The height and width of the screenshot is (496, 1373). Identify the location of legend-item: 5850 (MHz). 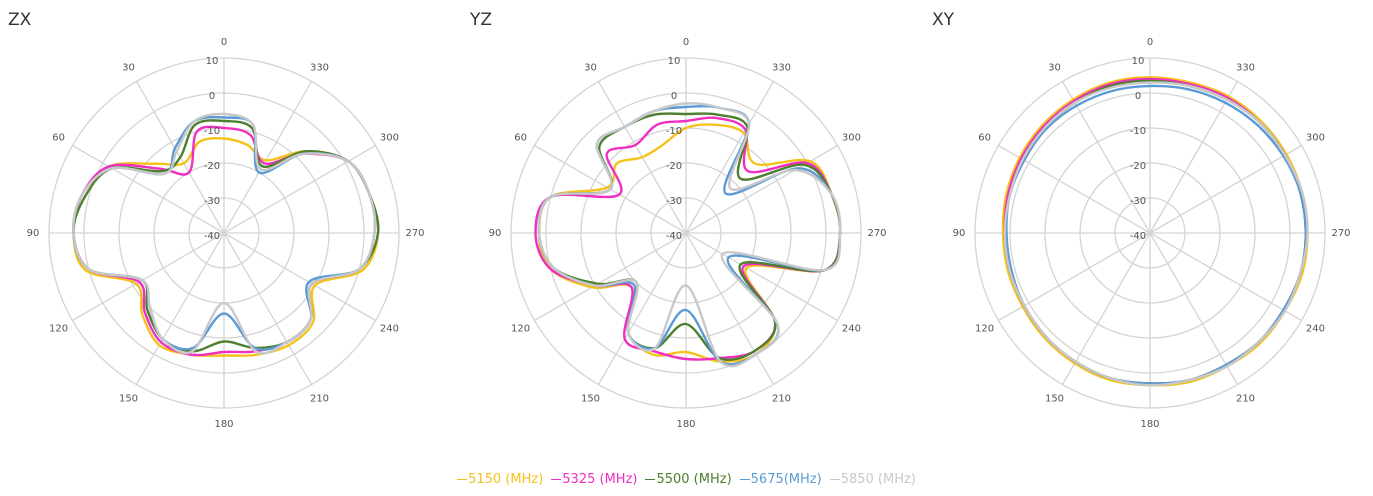
(872, 479).